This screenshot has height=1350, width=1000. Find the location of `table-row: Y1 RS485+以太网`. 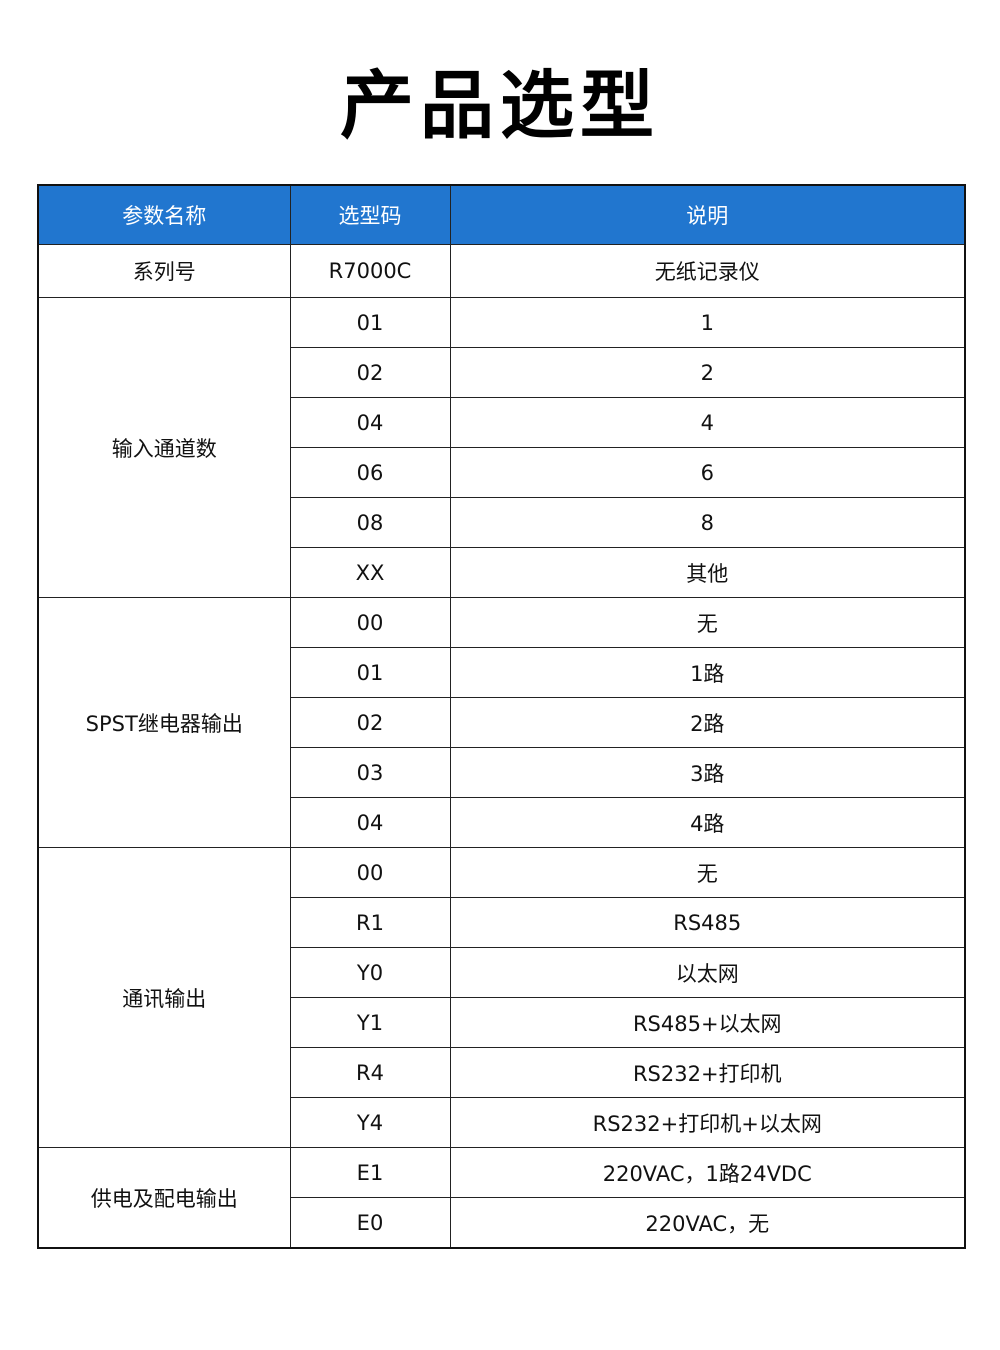

table-row: Y1 RS485+以太网 is located at coordinates (502, 1022).